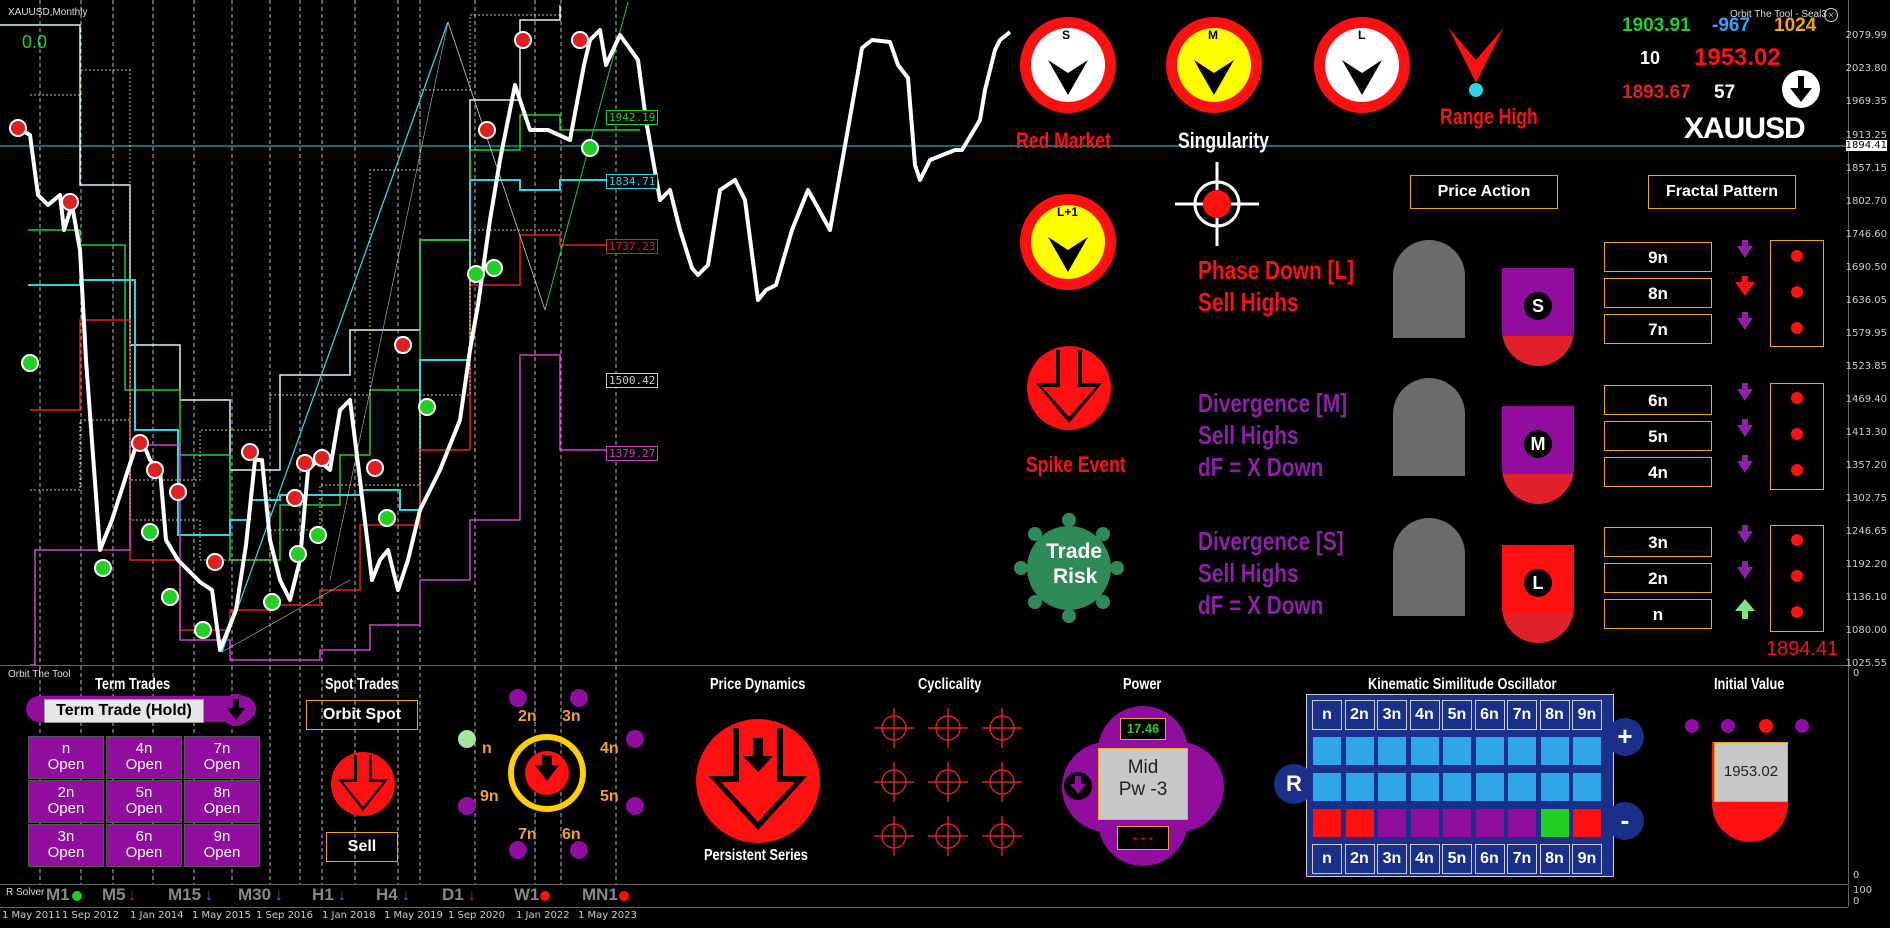 This screenshot has width=1890, height=928. I want to click on n-cell-n: n, so click(1658, 614).